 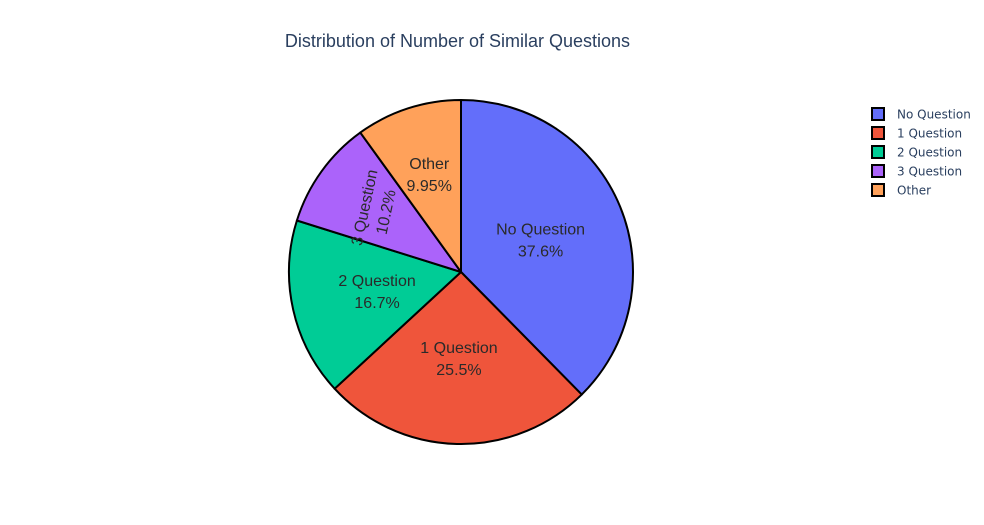 I want to click on pie-slice-other, so click(x=410, y=186).